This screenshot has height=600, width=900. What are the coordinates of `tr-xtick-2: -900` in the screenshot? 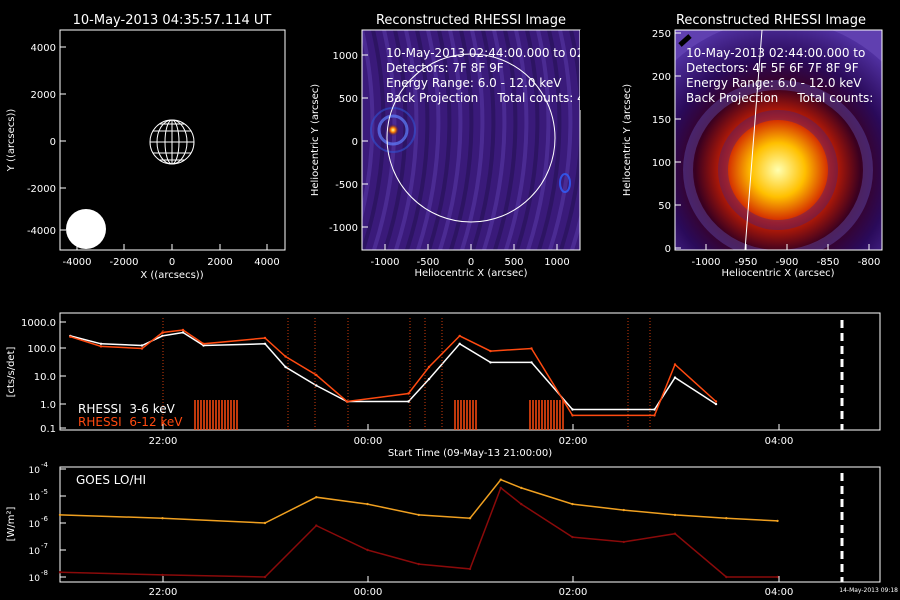 It's located at (787, 262).